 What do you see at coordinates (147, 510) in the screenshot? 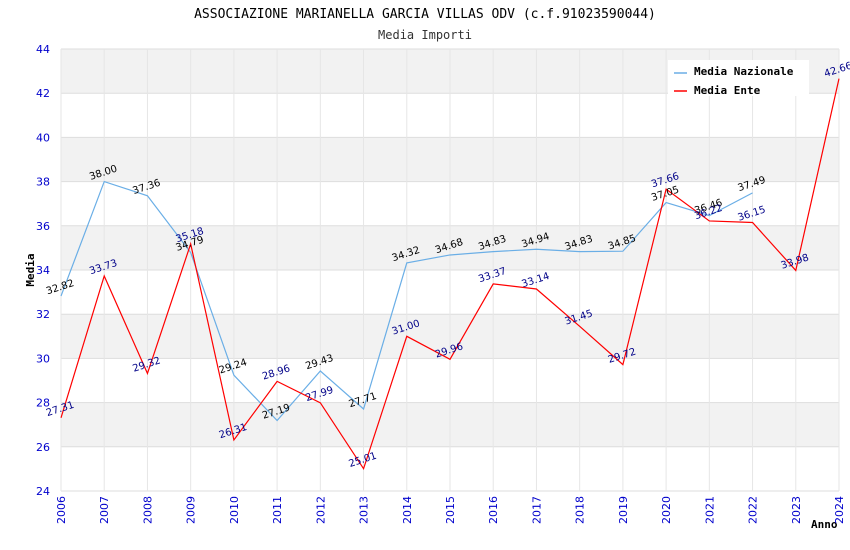
I see `x-tick-label: 2008` at bounding box center [147, 510].